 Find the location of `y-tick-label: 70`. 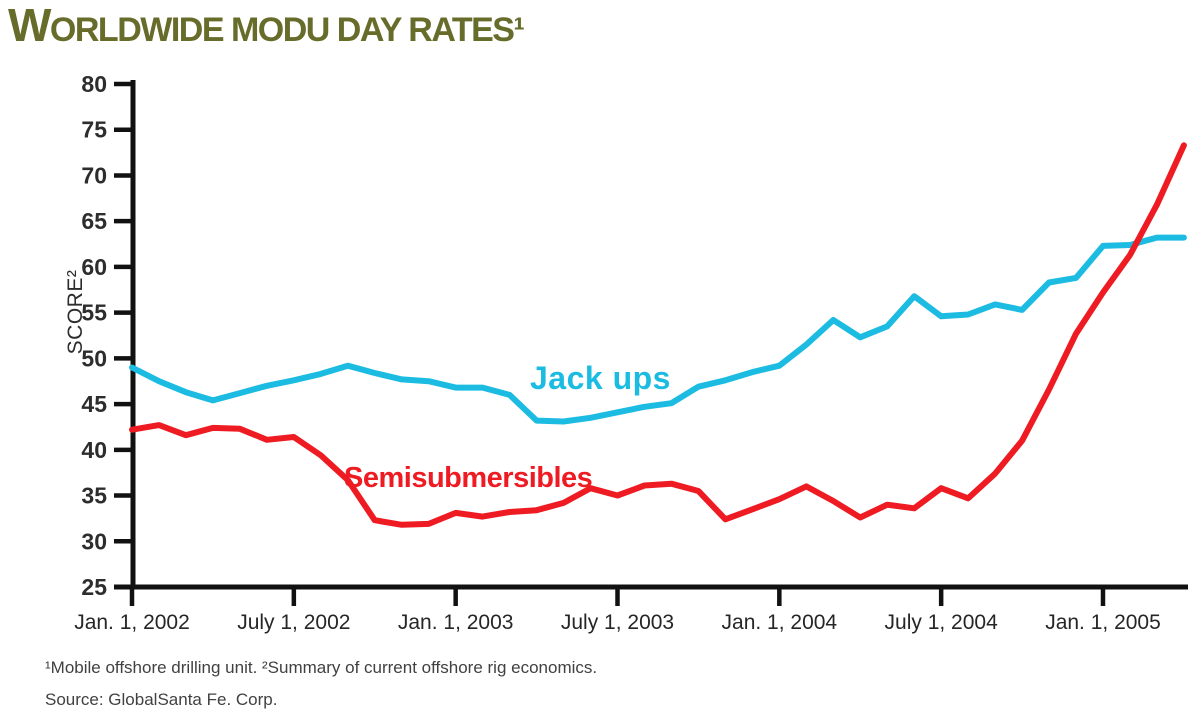

y-tick-label: 70 is located at coordinates (94, 175).